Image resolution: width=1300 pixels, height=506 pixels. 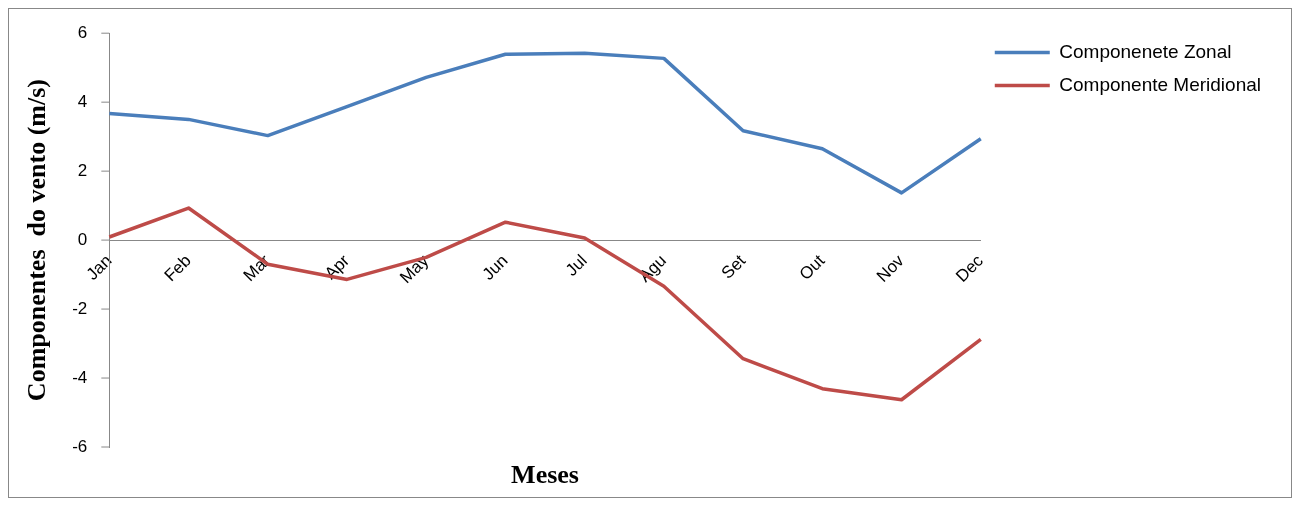 What do you see at coordinates (414, 269) in the screenshot?
I see `x-tick-label: May` at bounding box center [414, 269].